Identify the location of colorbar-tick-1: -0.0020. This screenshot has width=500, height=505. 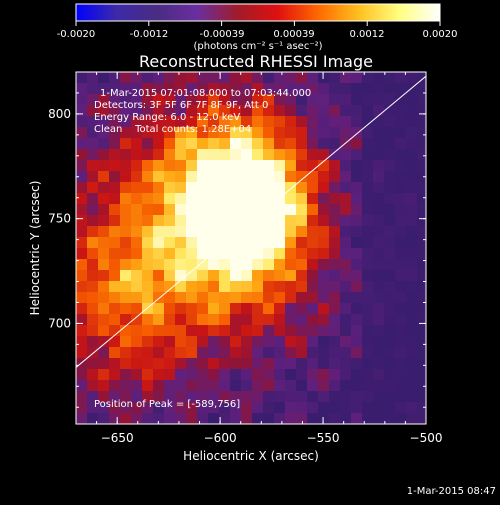
(76, 34).